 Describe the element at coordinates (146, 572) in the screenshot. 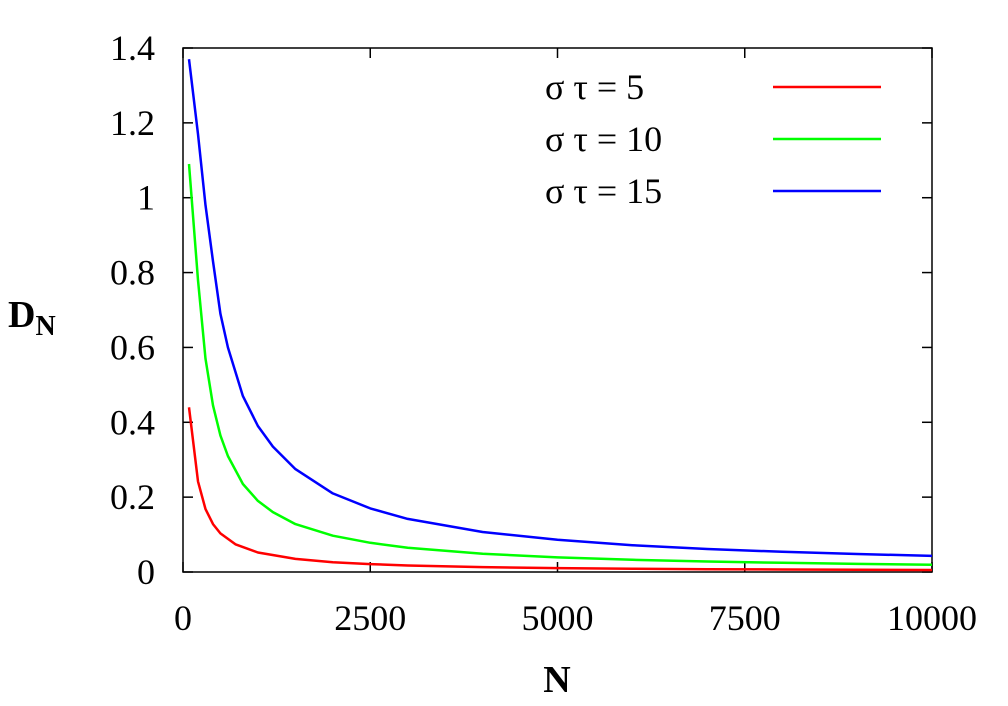

I see `y-tick-label: 0` at that location.